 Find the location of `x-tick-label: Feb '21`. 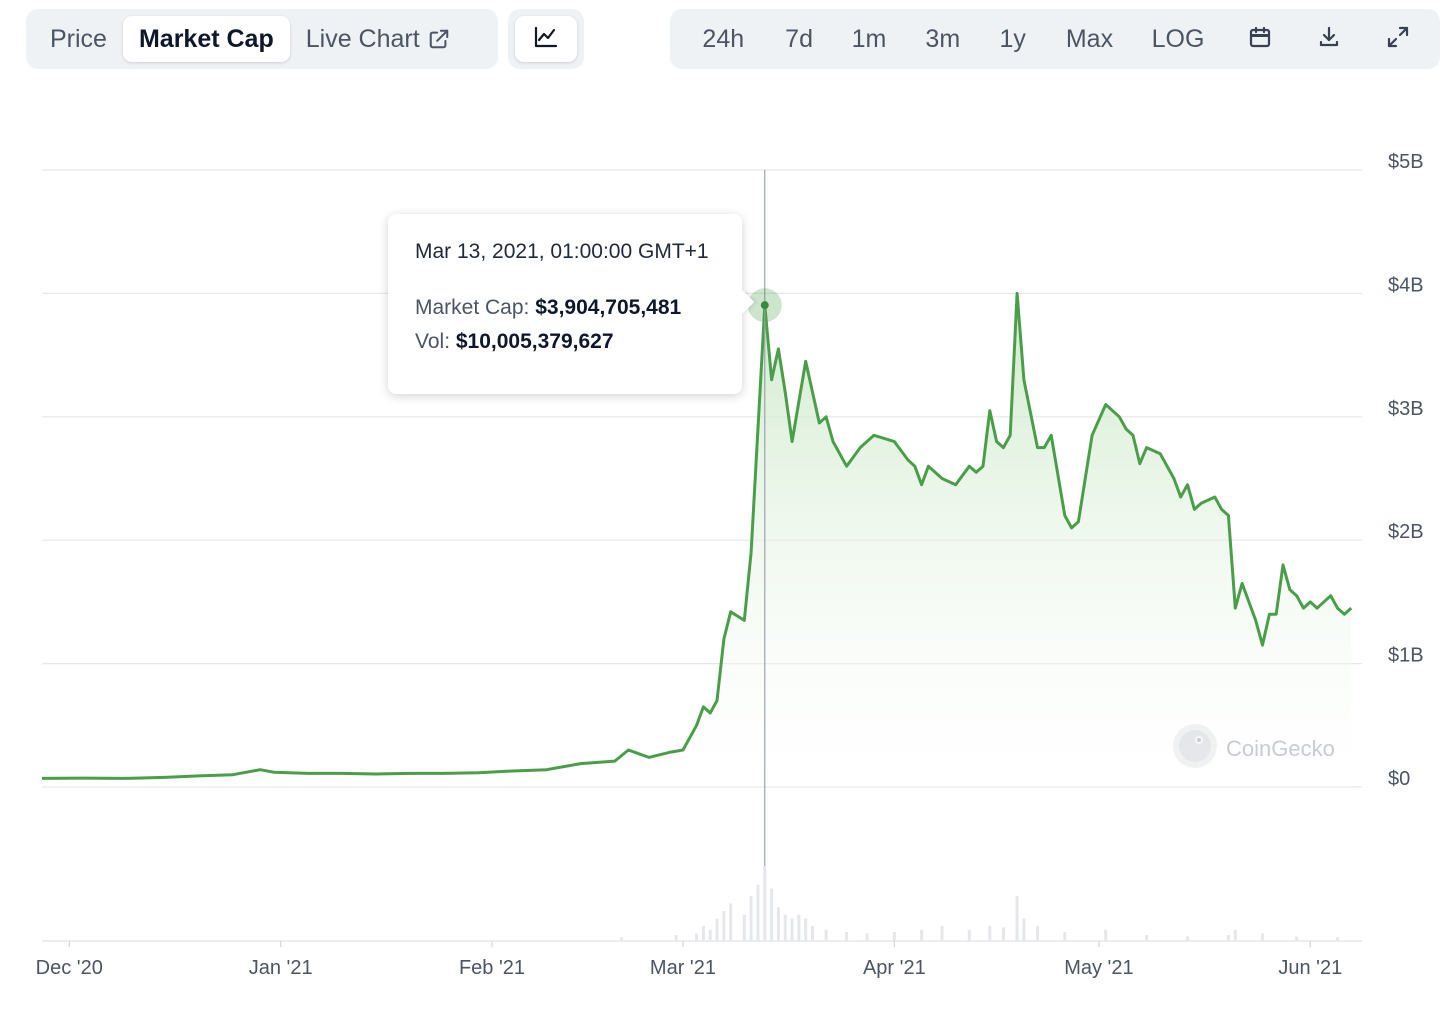

x-tick-label: Feb '21 is located at coordinates (492, 968).